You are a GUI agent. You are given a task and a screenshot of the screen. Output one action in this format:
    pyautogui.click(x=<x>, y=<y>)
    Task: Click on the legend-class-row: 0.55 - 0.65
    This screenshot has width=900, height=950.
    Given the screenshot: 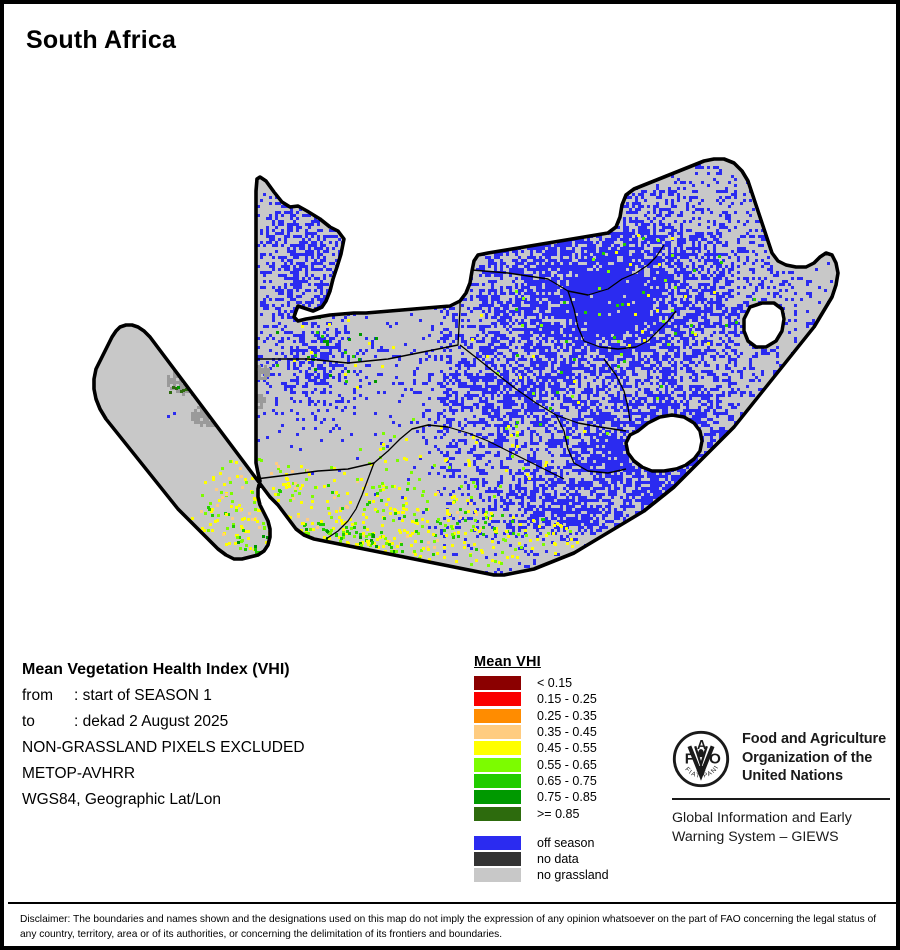 What is the action you would take?
    pyautogui.click(x=569, y=764)
    